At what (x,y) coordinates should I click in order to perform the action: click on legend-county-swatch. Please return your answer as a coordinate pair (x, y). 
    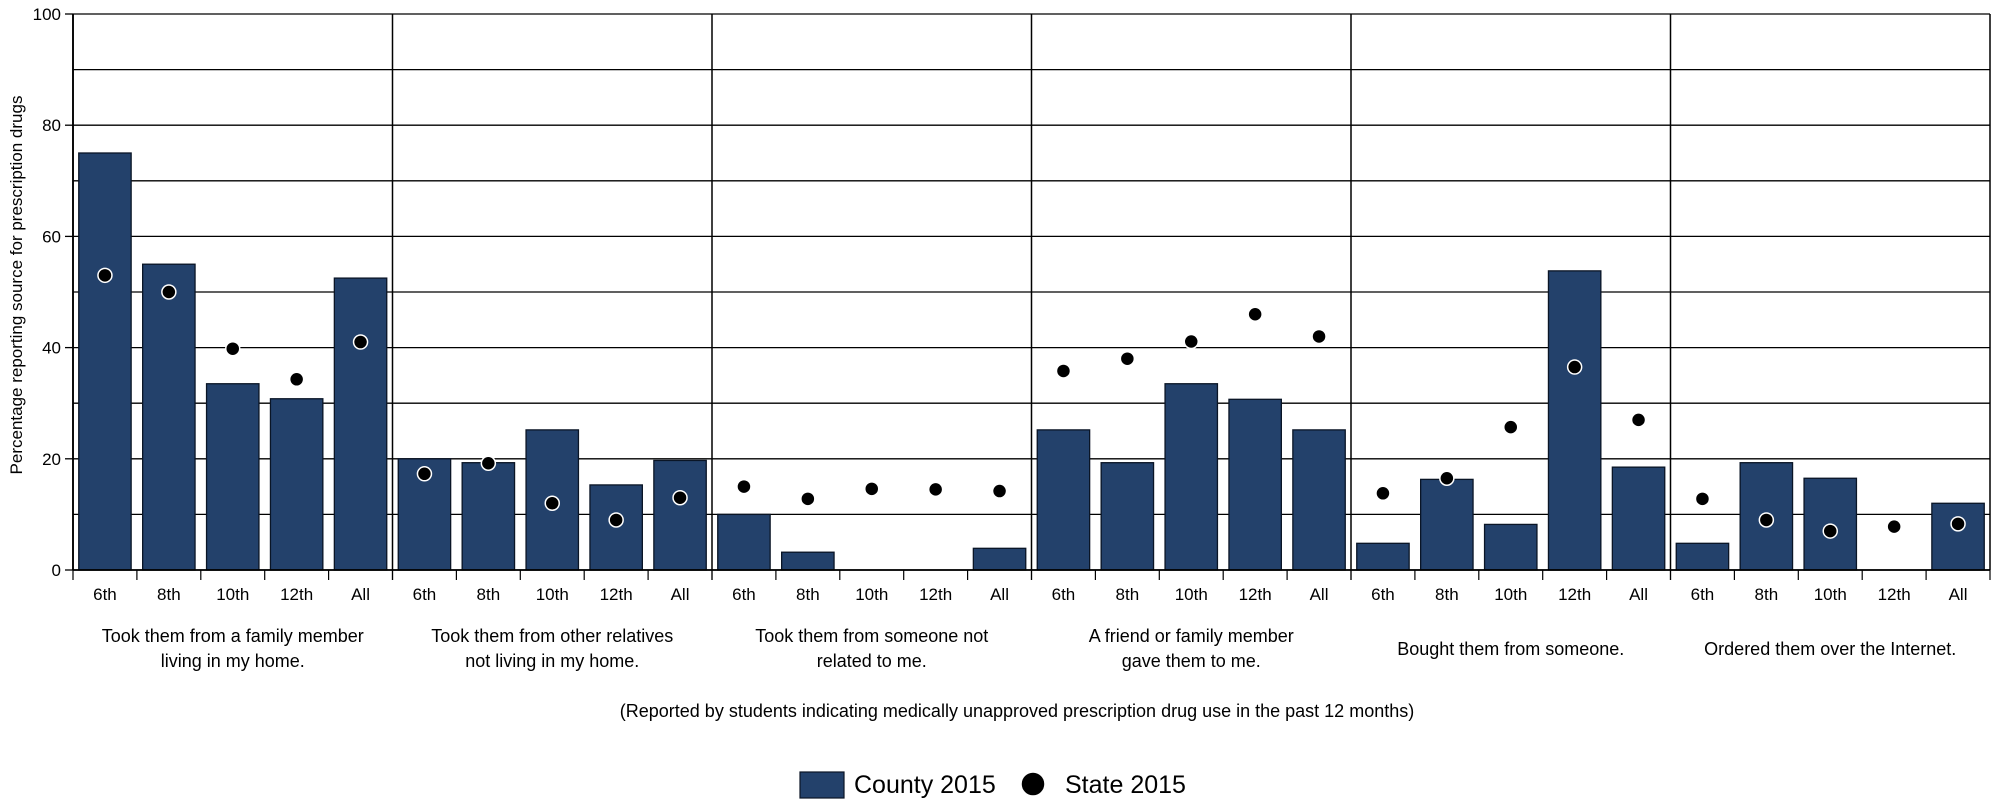
    Looking at the image, I should click on (822, 785).